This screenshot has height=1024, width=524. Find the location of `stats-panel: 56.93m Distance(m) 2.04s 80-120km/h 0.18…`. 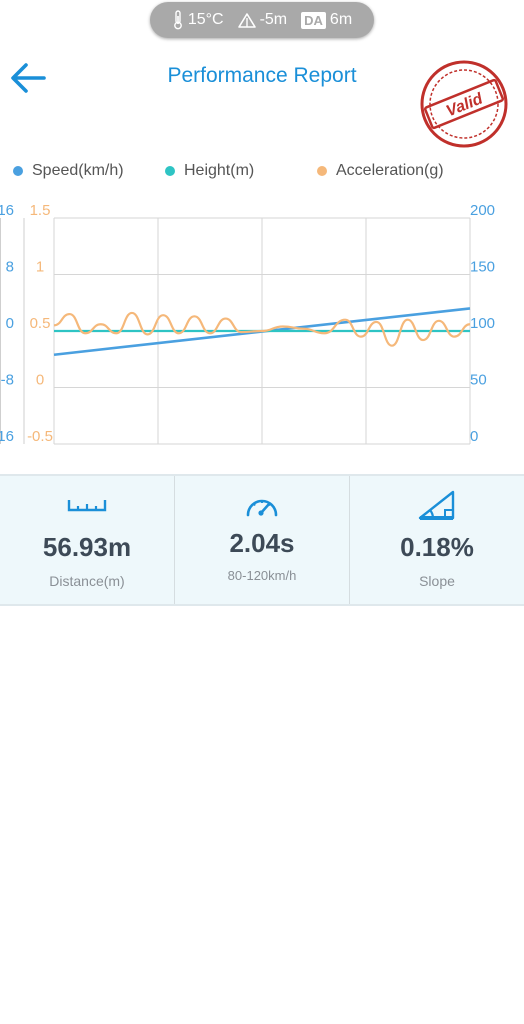

stats-panel: 56.93m Distance(m) 2.04s 80-120km/h 0.18… is located at coordinates (262, 540).